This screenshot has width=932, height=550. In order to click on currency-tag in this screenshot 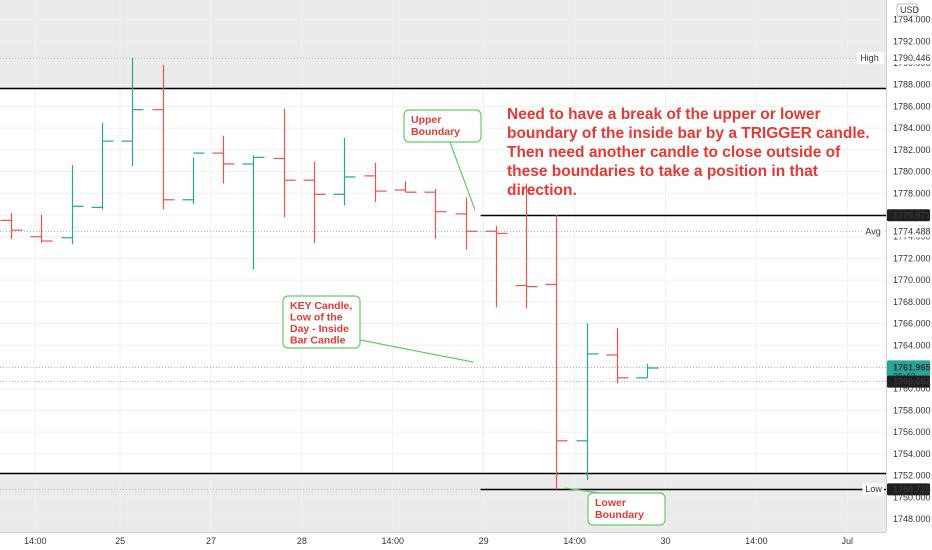, I will do `click(907, 10)`.